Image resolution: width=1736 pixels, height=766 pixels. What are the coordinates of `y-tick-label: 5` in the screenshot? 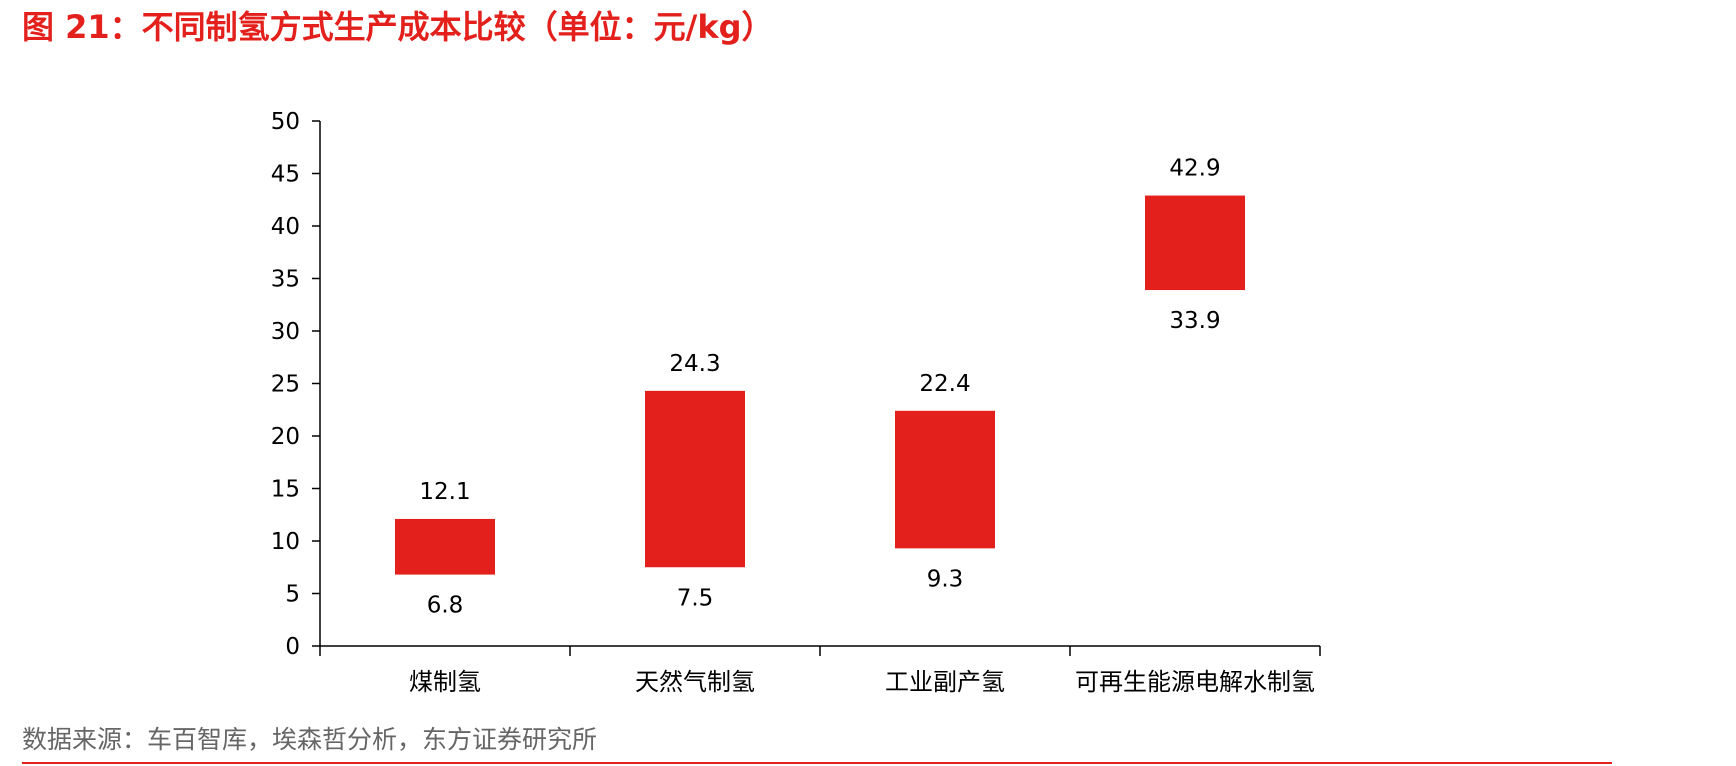 It's located at (292, 595).